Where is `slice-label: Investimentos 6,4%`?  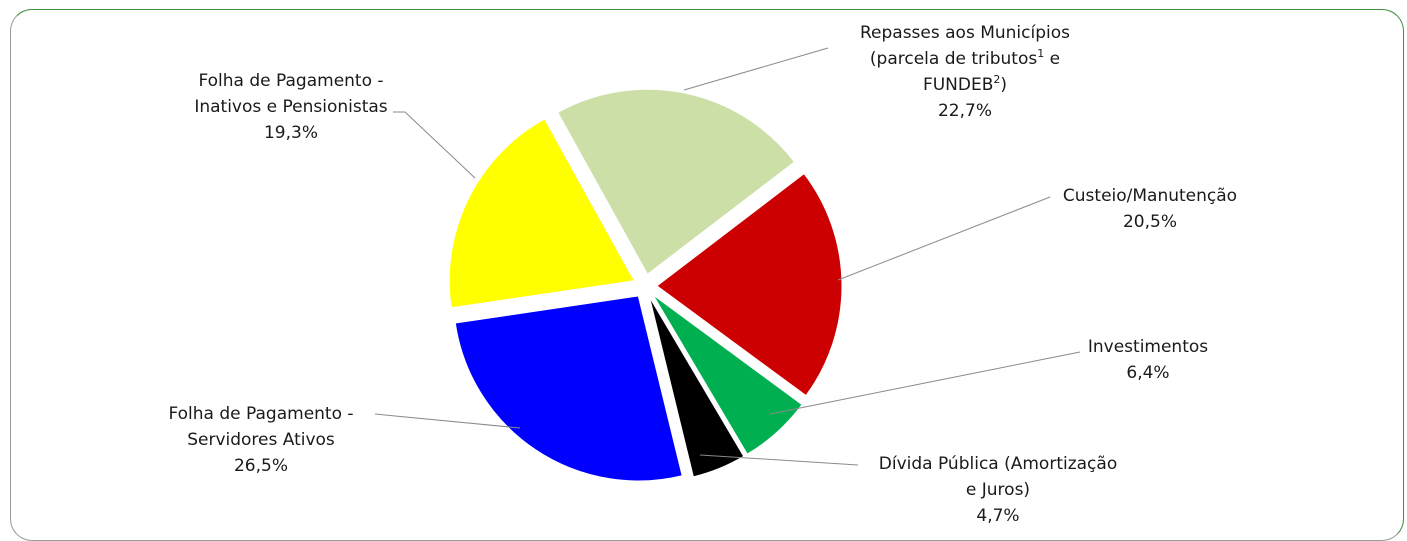
slice-label: Investimentos 6,4% is located at coordinates (1148, 360).